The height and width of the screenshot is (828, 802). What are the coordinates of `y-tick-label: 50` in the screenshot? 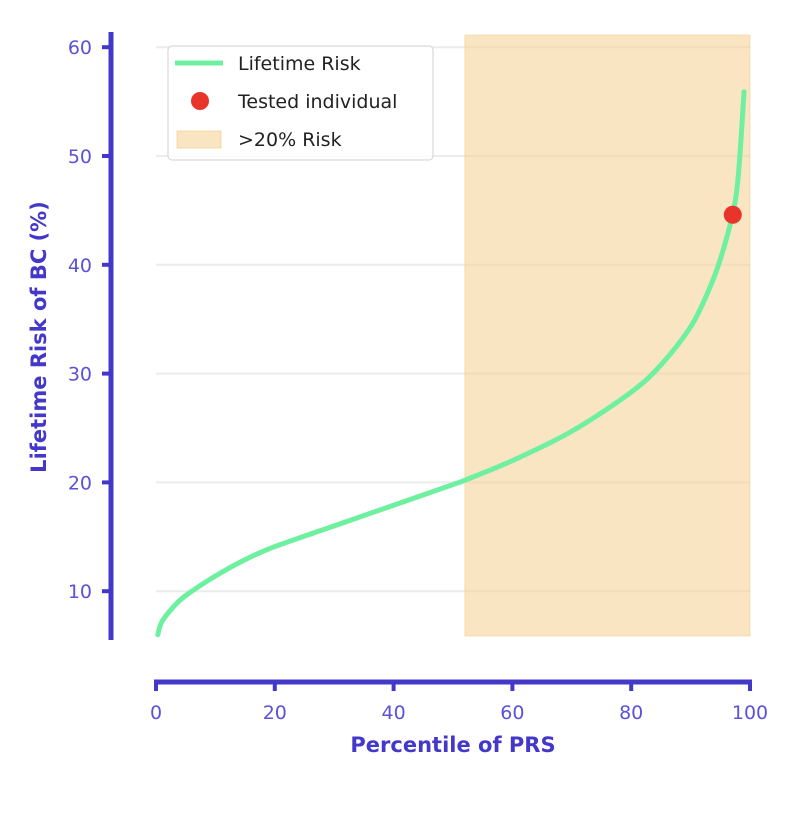 It's located at (80, 157).